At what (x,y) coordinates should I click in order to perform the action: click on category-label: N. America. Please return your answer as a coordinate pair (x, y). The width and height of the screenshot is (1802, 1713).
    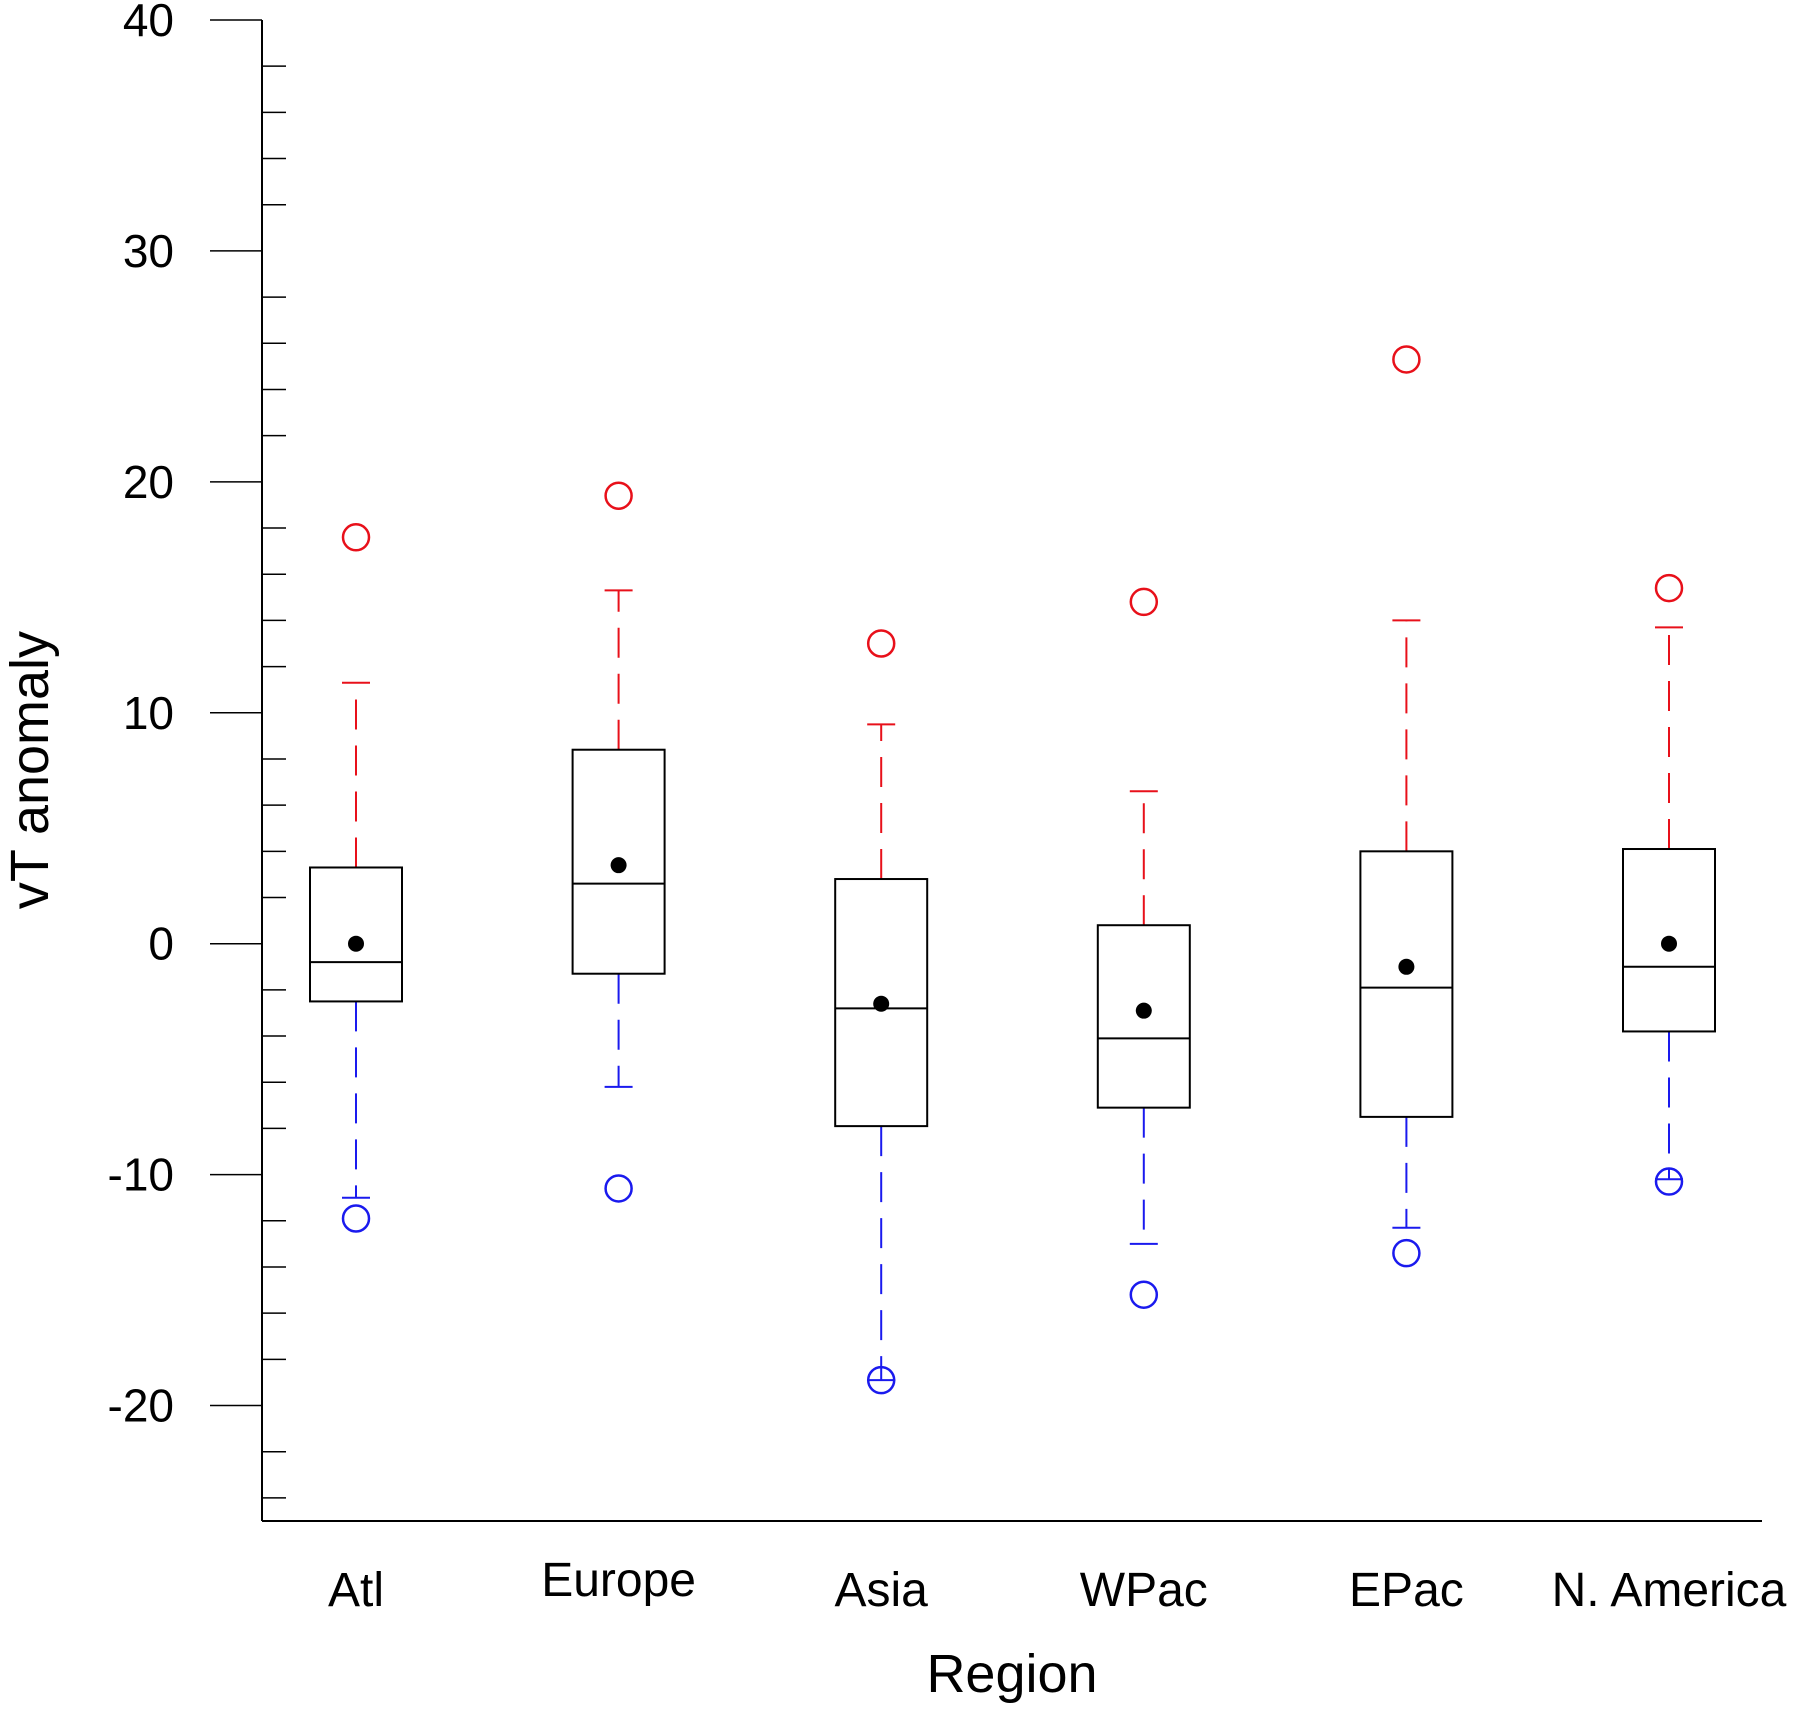
    Looking at the image, I should click on (1669, 1590).